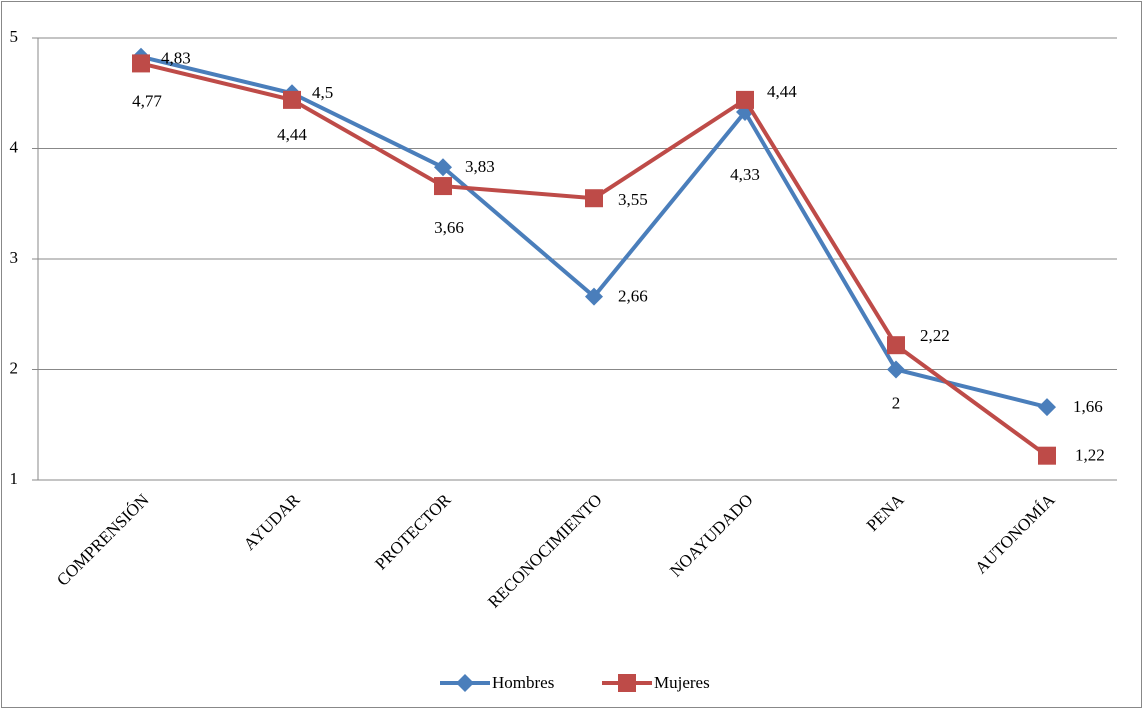  What do you see at coordinates (896, 402) in the screenshot?
I see `data-label: 2` at bounding box center [896, 402].